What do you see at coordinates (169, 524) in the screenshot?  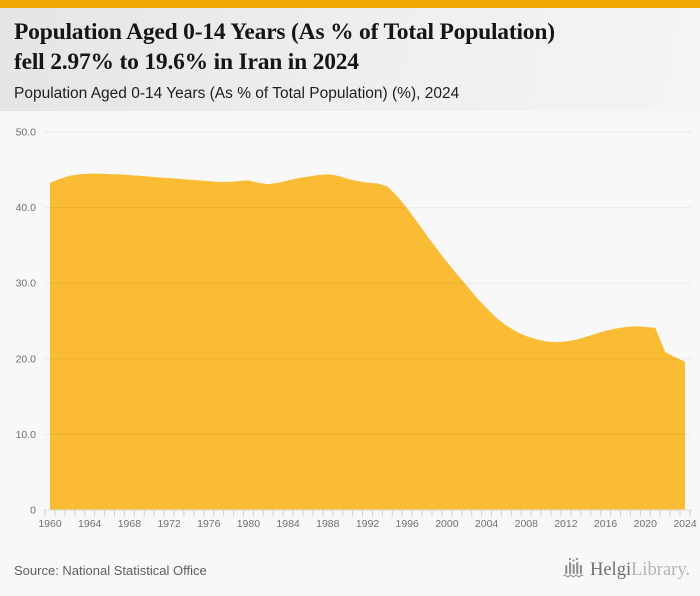 I see `x-axis-label: 1972` at bounding box center [169, 524].